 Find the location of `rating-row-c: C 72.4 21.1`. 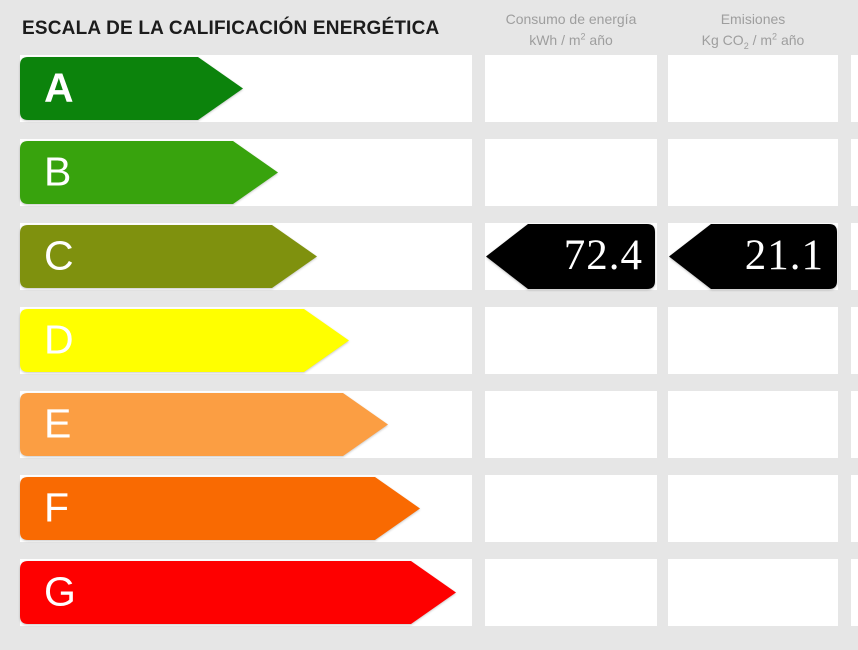

rating-row-c: C 72.4 21.1 is located at coordinates (429, 256).